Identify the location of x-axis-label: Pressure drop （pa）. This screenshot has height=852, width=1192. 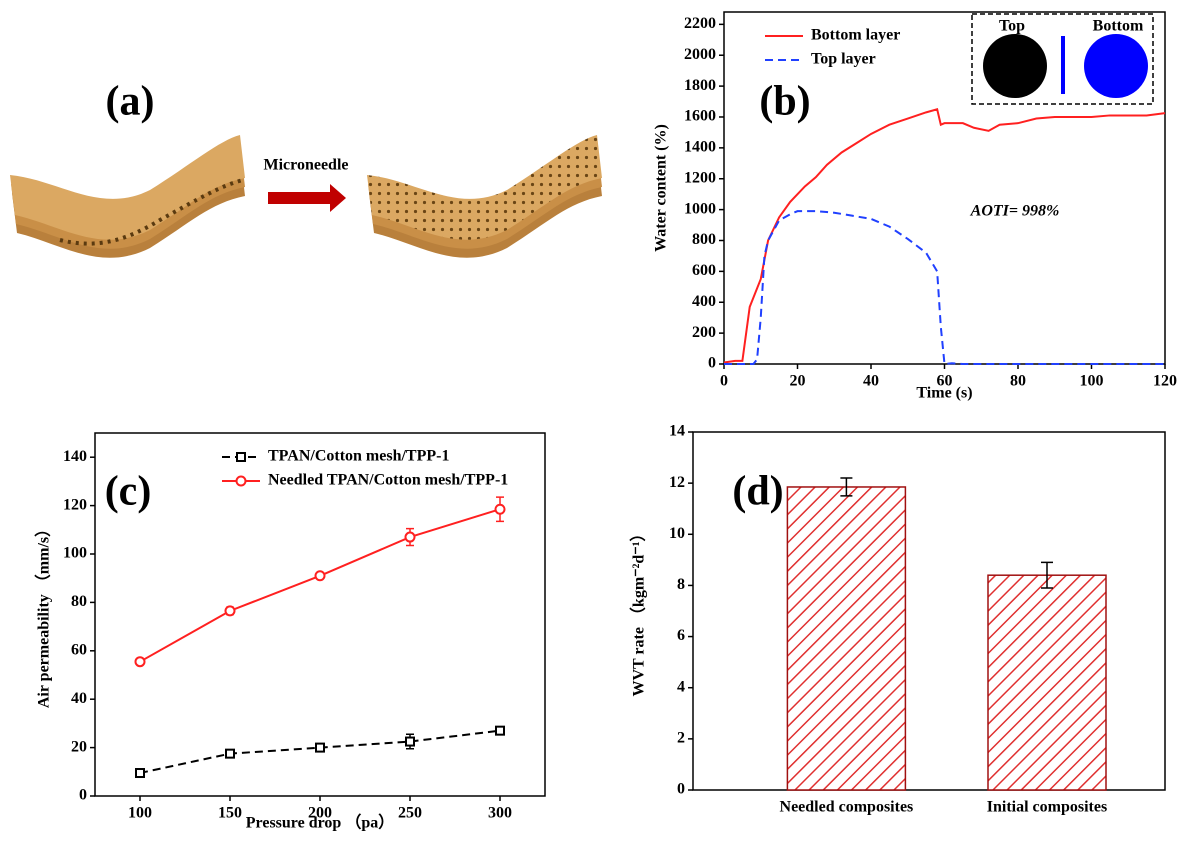
(320, 823).